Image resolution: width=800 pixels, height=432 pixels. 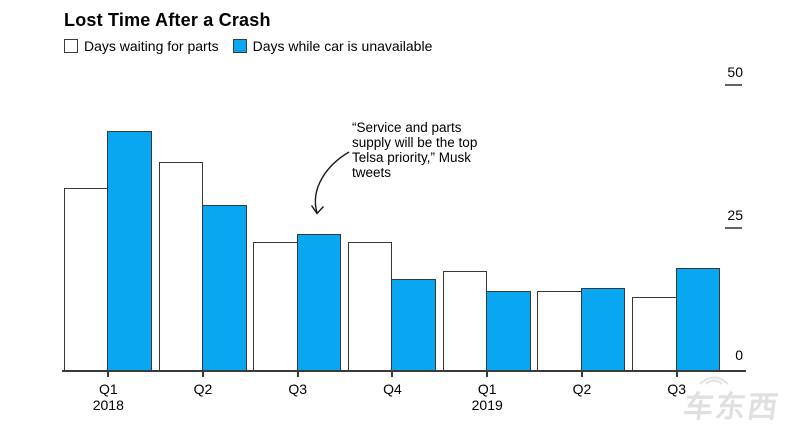 I want to click on x-axis-line, so click(x=404, y=370).